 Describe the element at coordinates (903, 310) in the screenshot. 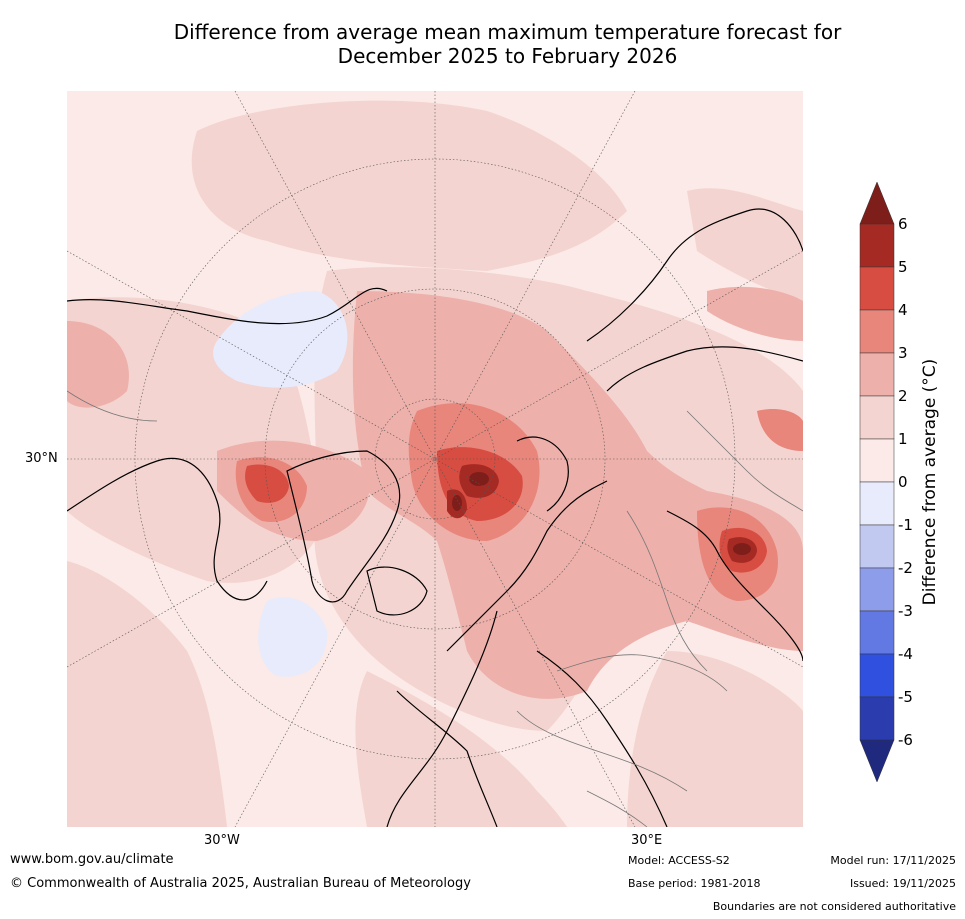

I see `colorbar-tick-label: 4` at that location.